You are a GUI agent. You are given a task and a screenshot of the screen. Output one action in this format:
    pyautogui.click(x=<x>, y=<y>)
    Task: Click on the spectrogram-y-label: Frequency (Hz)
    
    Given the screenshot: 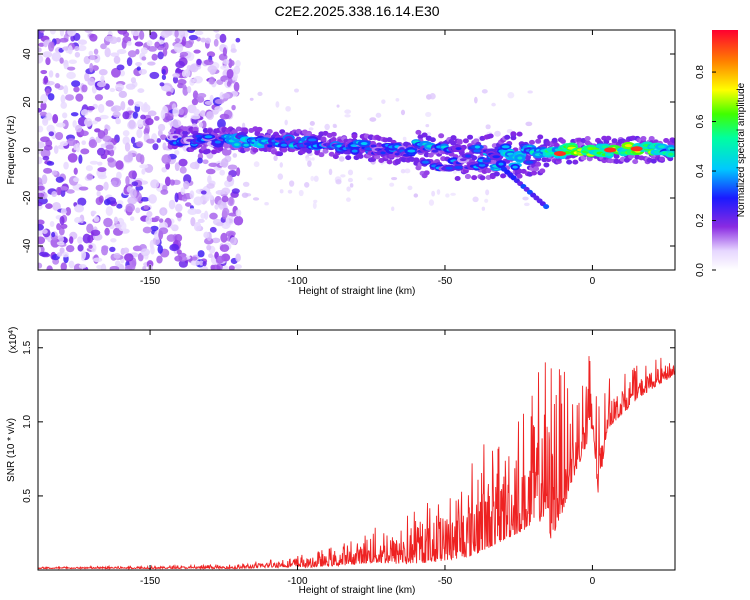 What is the action you would take?
    pyautogui.click(x=11, y=150)
    